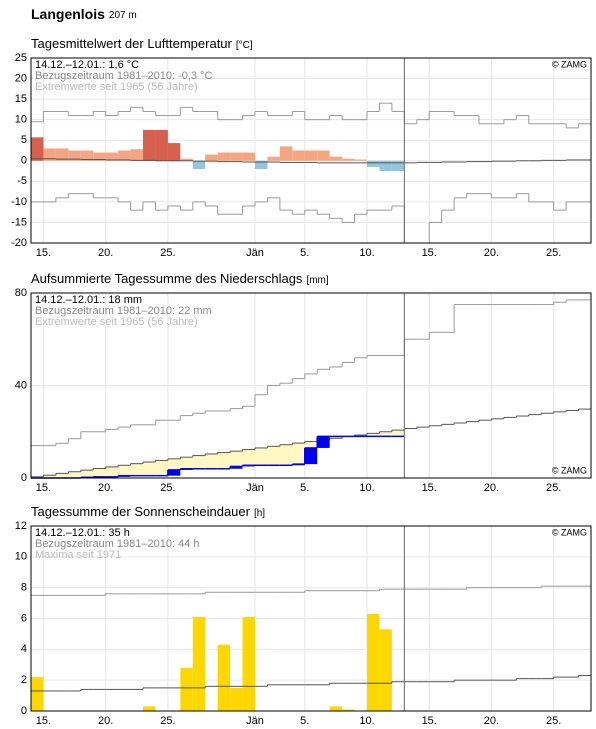 Image resolution: width=596 pixels, height=729 pixels. Describe the element at coordinates (141, 511) in the screenshot. I see `title-text: Tagessumme der Sonnenscheindauer` at that location.